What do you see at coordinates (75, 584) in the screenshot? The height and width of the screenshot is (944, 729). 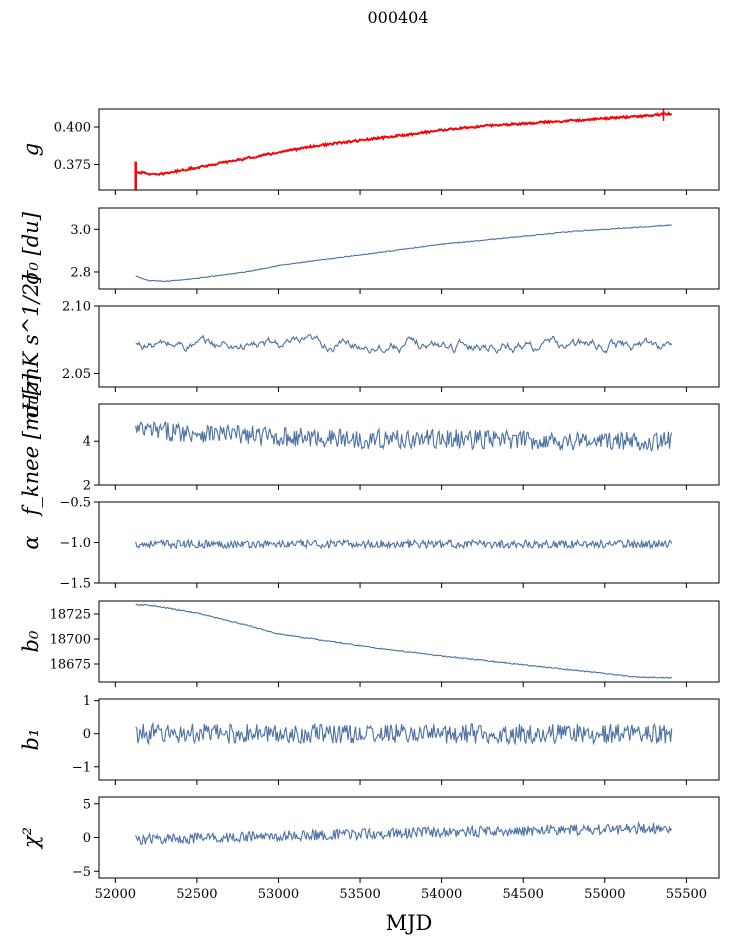 I see `y-tick-label: −1.5` at bounding box center [75, 584].